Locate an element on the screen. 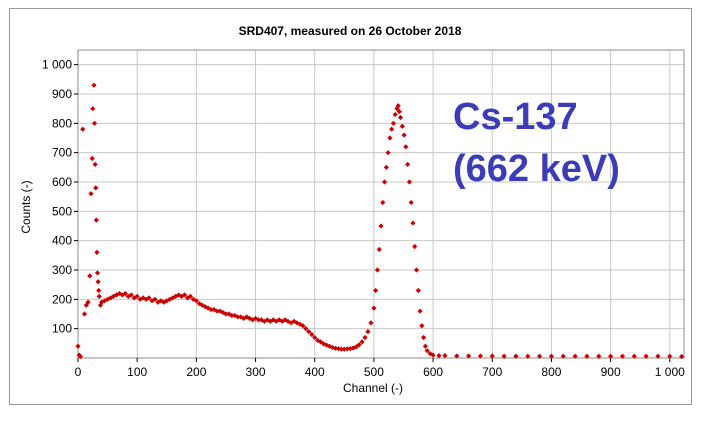 This screenshot has height=425, width=707. annotation-isotope: Cs-137 is located at coordinates (515, 117).